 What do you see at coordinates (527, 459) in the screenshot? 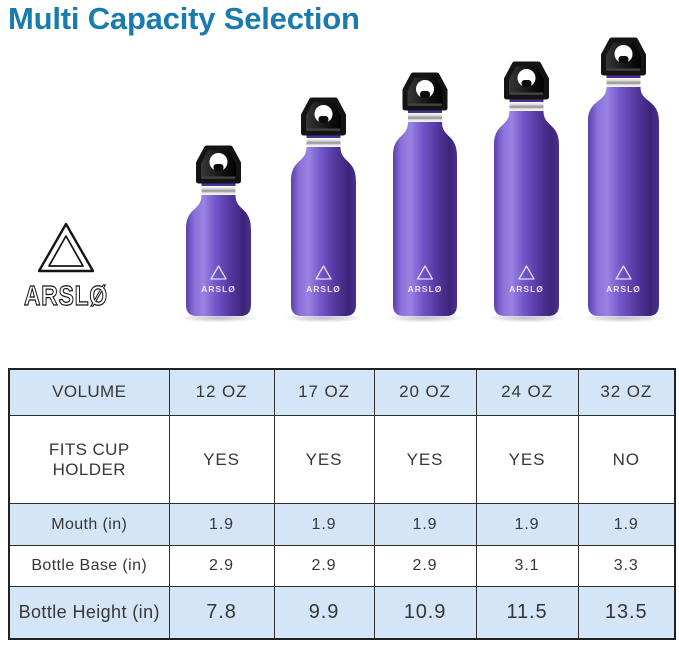
I see `cell-cupholder-24oz: YES` at bounding box center [527, 459].